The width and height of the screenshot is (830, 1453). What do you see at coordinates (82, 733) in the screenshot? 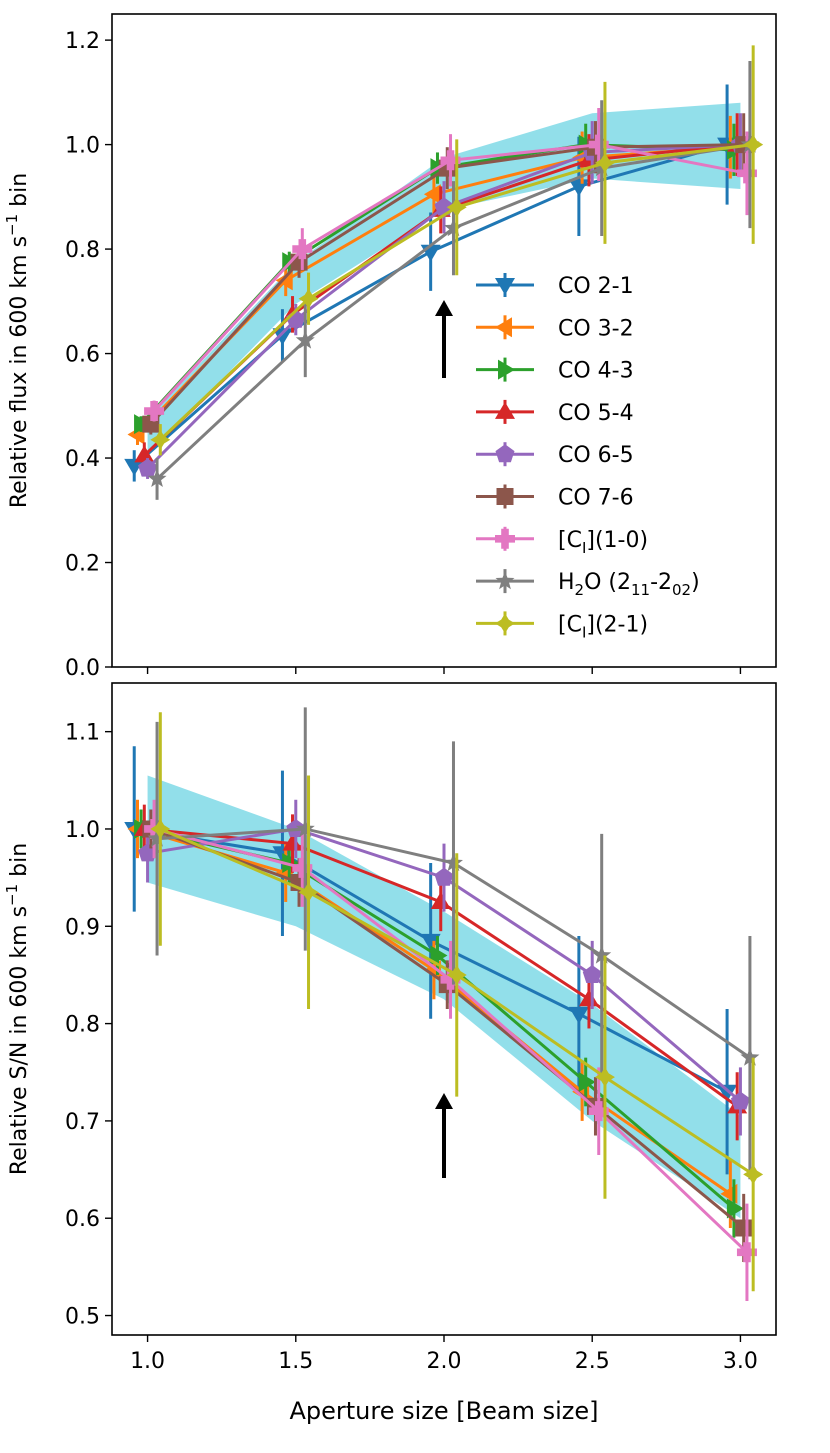
I see `y-tick-label: 1.1` at bounding box center [82, 733].